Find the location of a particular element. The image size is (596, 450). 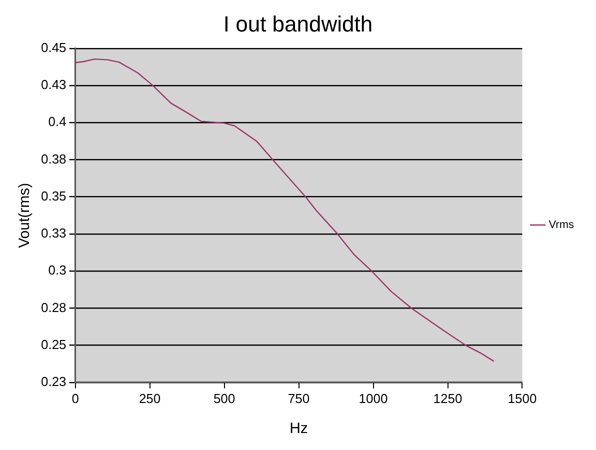

x-tick-label: 1500 is located at coordinates (522, 398).